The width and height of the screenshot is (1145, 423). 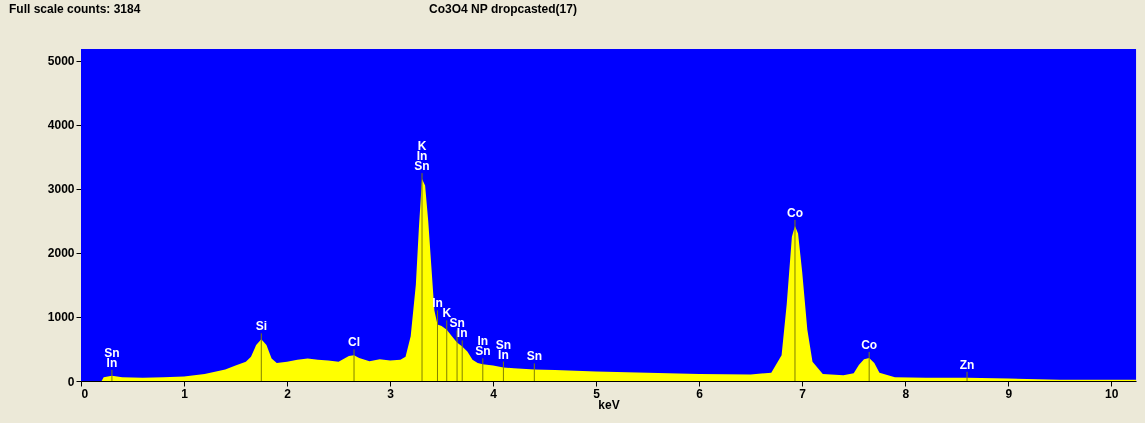 I want to click on x-tick-label: 8, so click(x=906, y=393).